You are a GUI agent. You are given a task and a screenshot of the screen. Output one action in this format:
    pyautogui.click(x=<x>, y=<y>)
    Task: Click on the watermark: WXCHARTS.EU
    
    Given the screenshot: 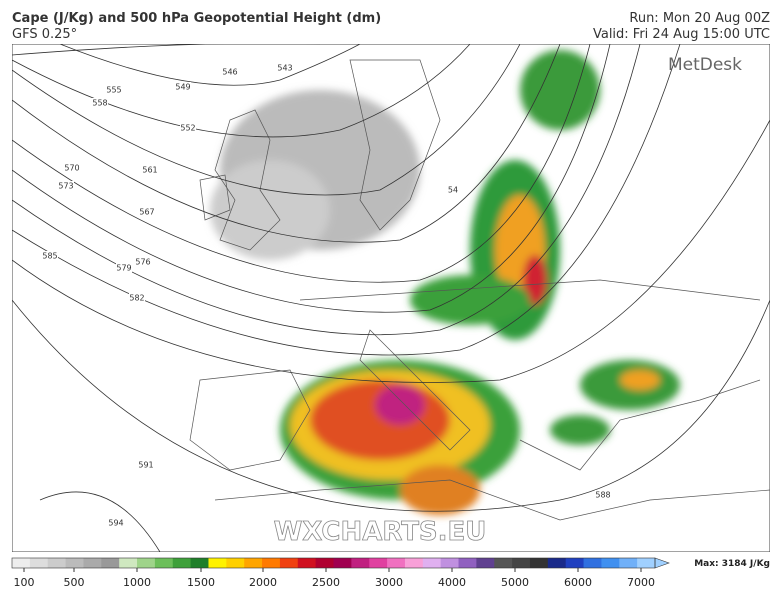 What is the action you would take?
    pyautogui.click(x=380, y=532)
    